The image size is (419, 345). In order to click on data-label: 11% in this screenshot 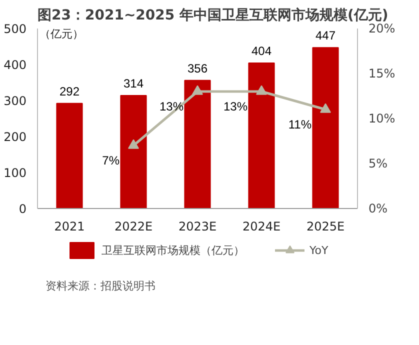, I will do `click(300, 125)`.